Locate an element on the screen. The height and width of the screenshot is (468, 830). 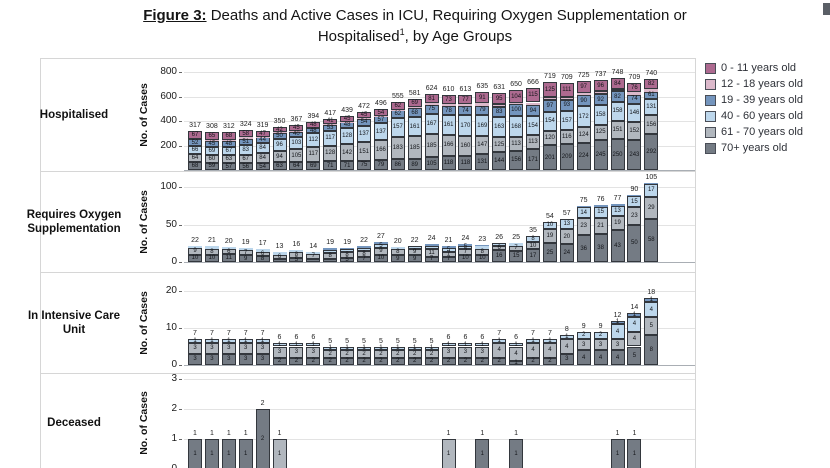
bar-segment-label: 51 is located at coordinates (246, 141).